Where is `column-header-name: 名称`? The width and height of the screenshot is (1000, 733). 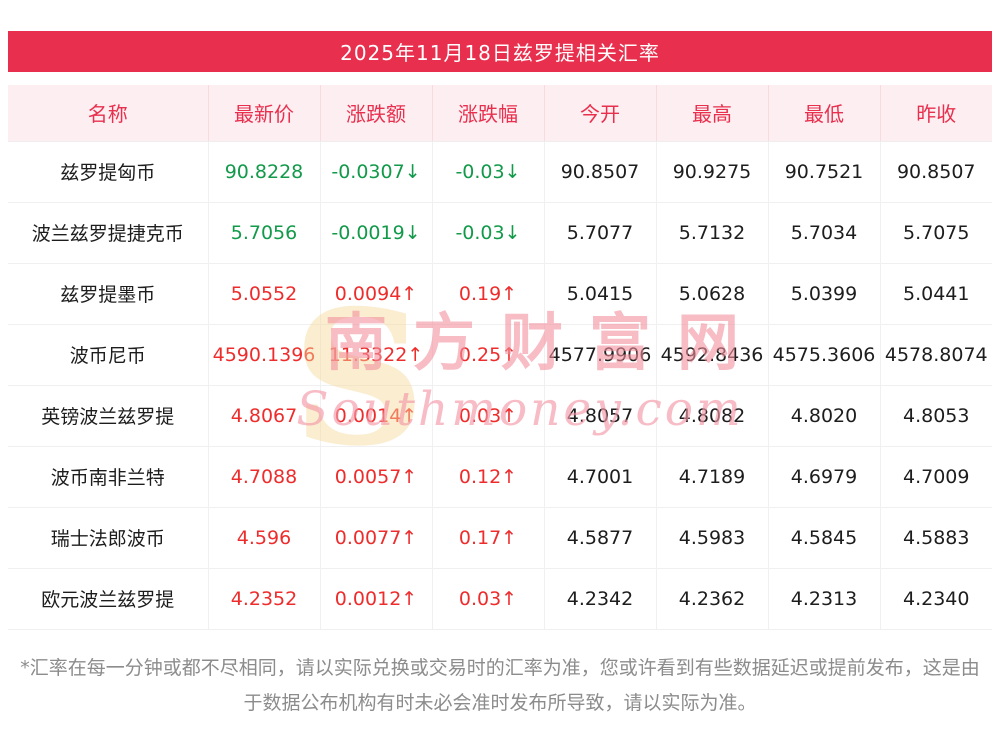
column-header-name: 名称 is located at coordinates (108, 113).